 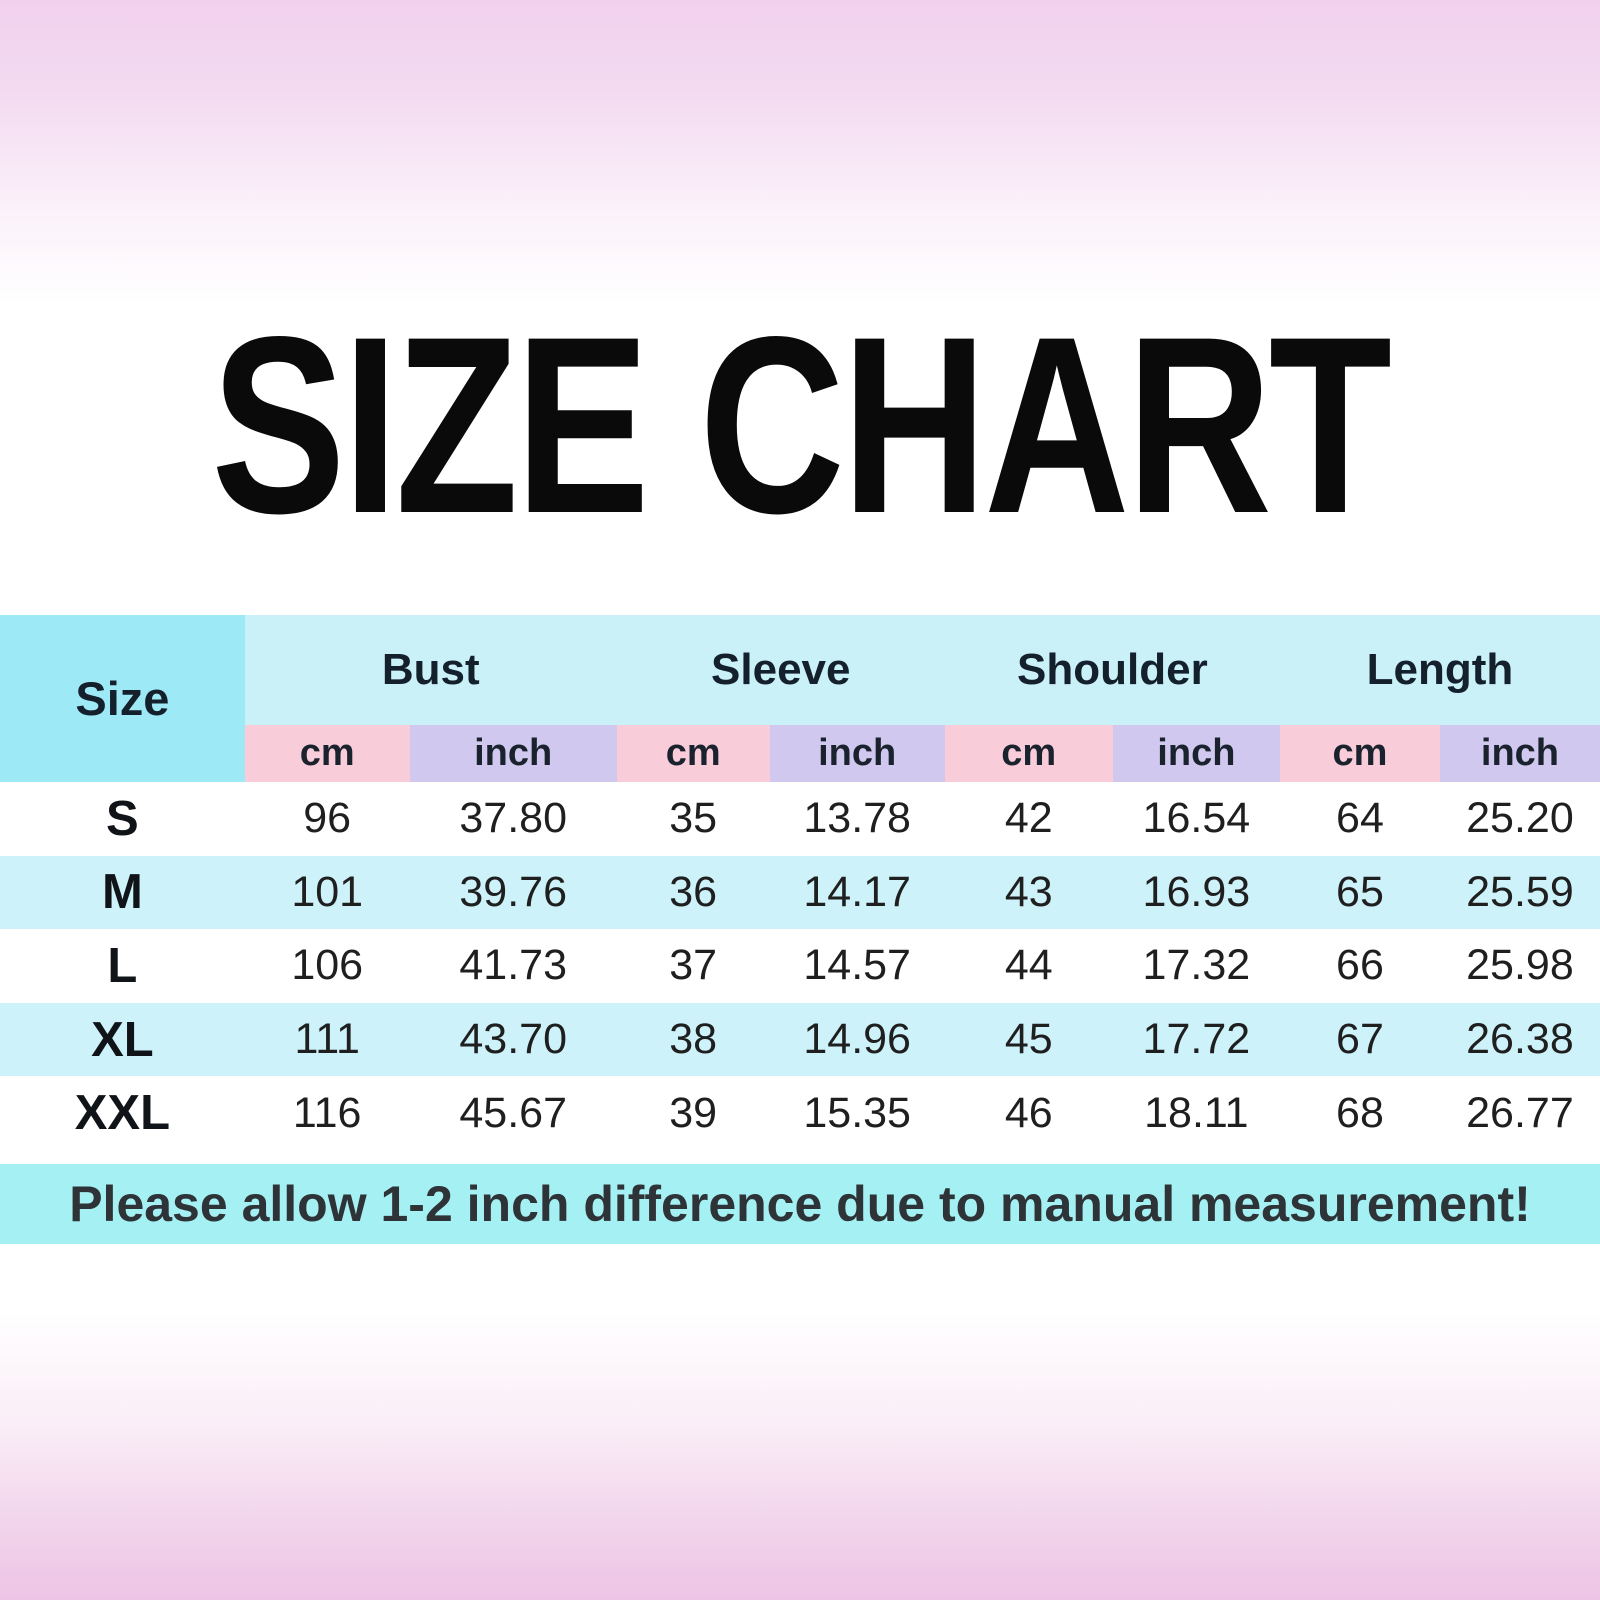 I want to click on column-header-sleeve: Sleeve, so click(x=780, y=670).